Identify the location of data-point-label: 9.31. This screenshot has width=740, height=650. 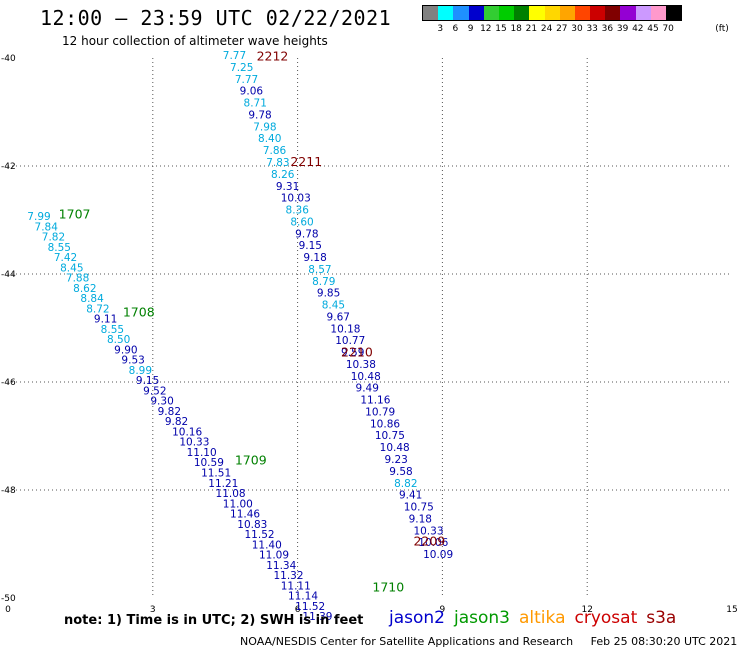
(287, 187).